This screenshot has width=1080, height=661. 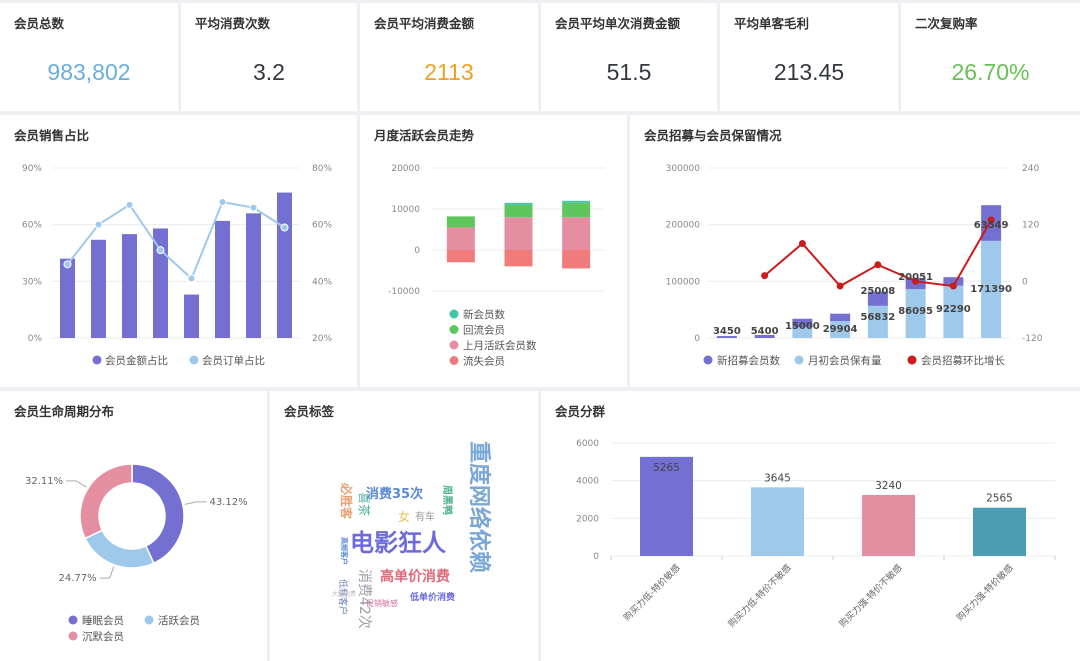 What do you see at coordinates (765, 331) in the screenshot?
I see `data-label: 5400` at bounding box center [765, 331].